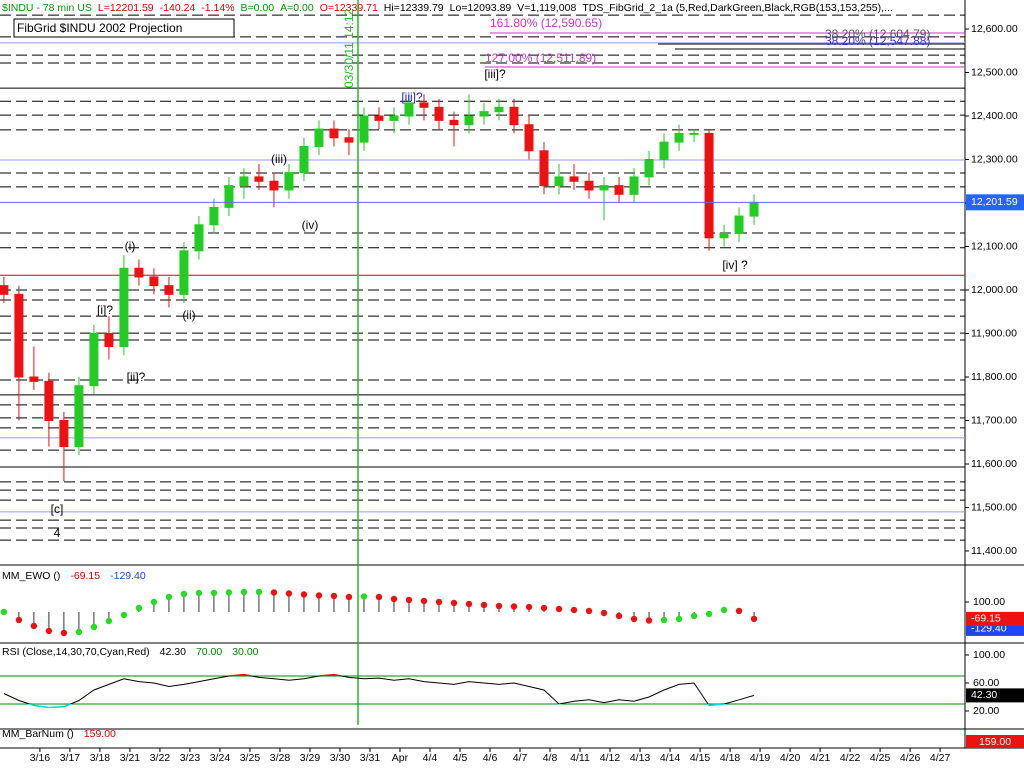 This screenshot has height=768, width=1024. Describe the element at coordinates (100, 734) in the screenshot. I see `panel-title-value: 159.00` at that location.